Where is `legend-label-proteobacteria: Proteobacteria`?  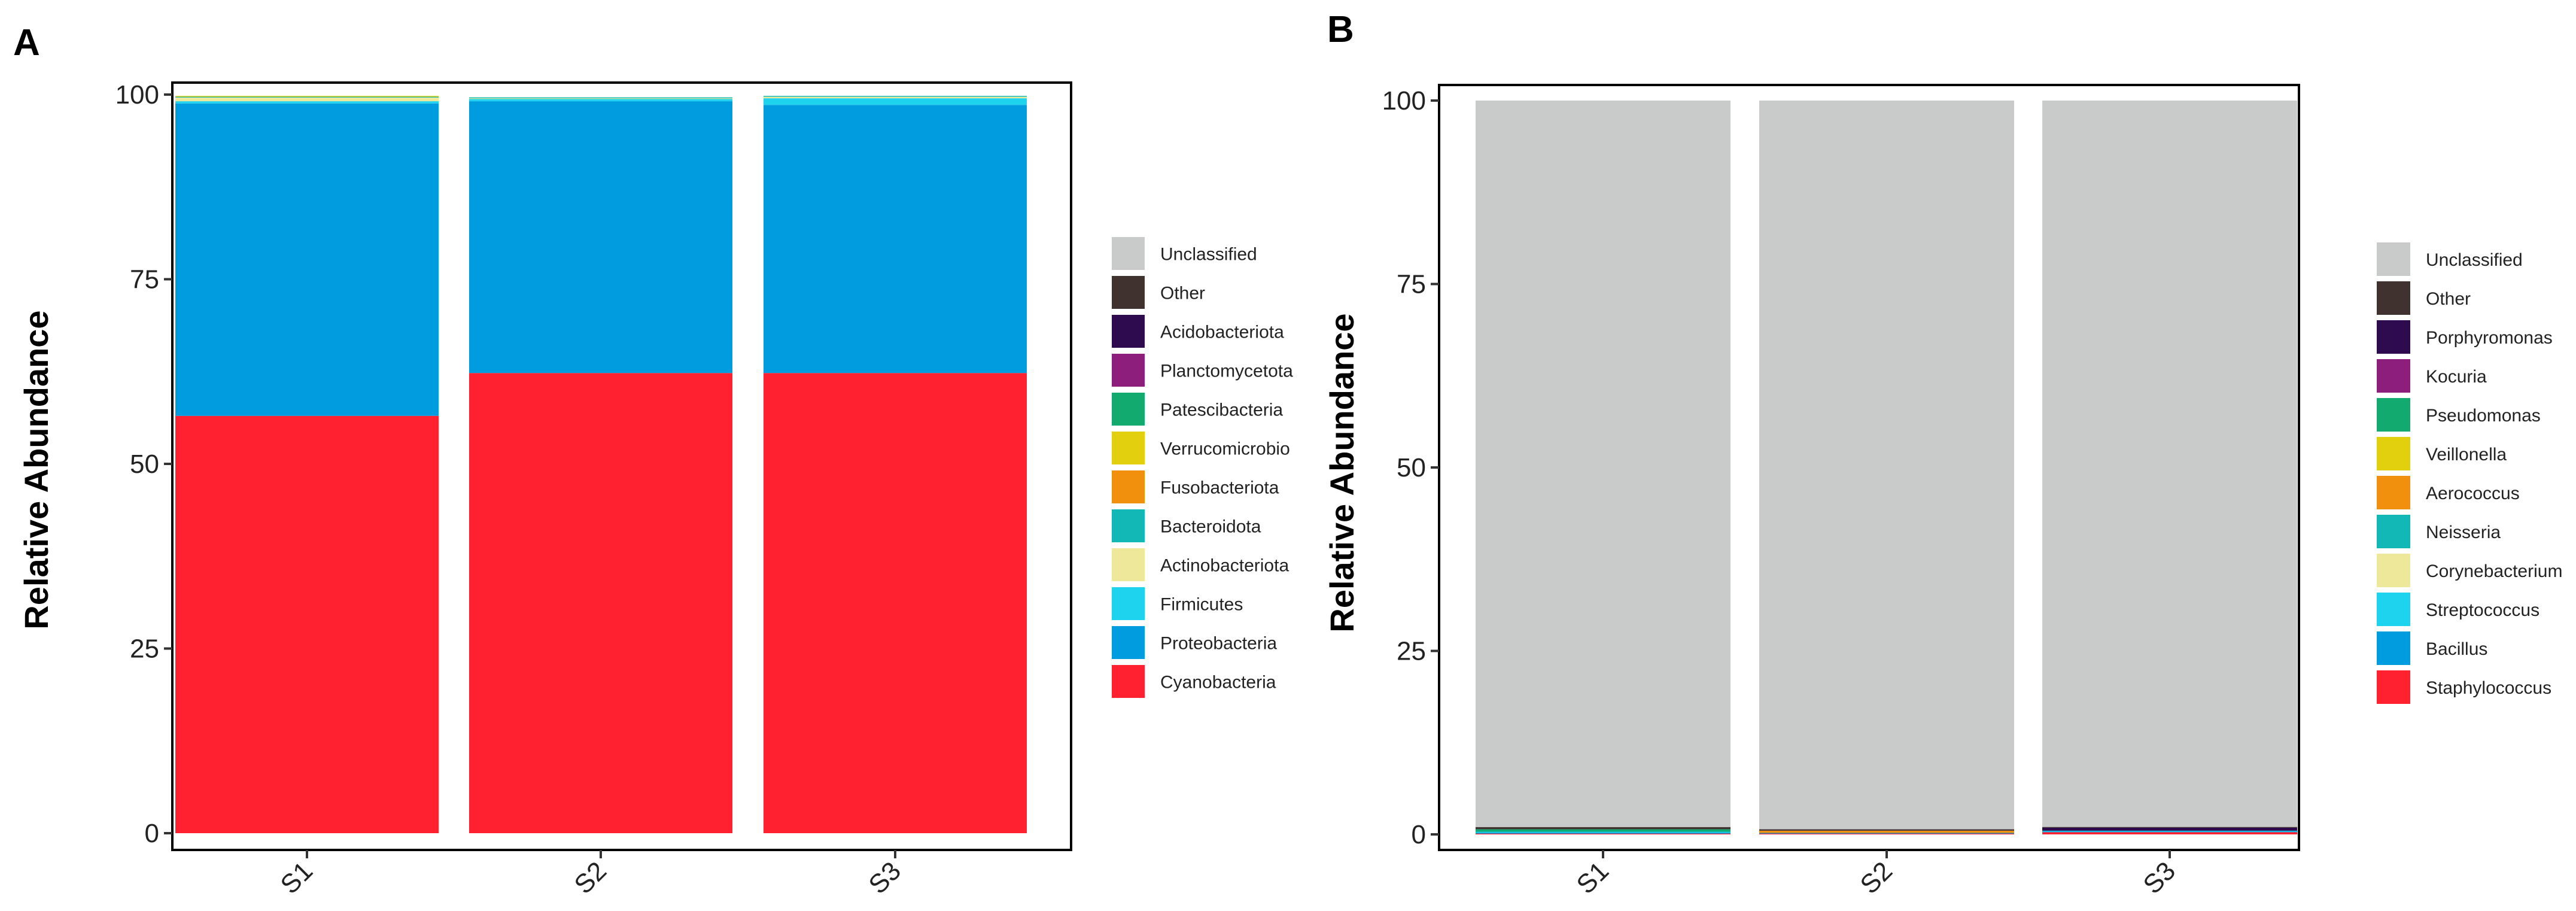 legend-label-proteobacteria: Proteobacteria is located at coordinates (1218, 644).